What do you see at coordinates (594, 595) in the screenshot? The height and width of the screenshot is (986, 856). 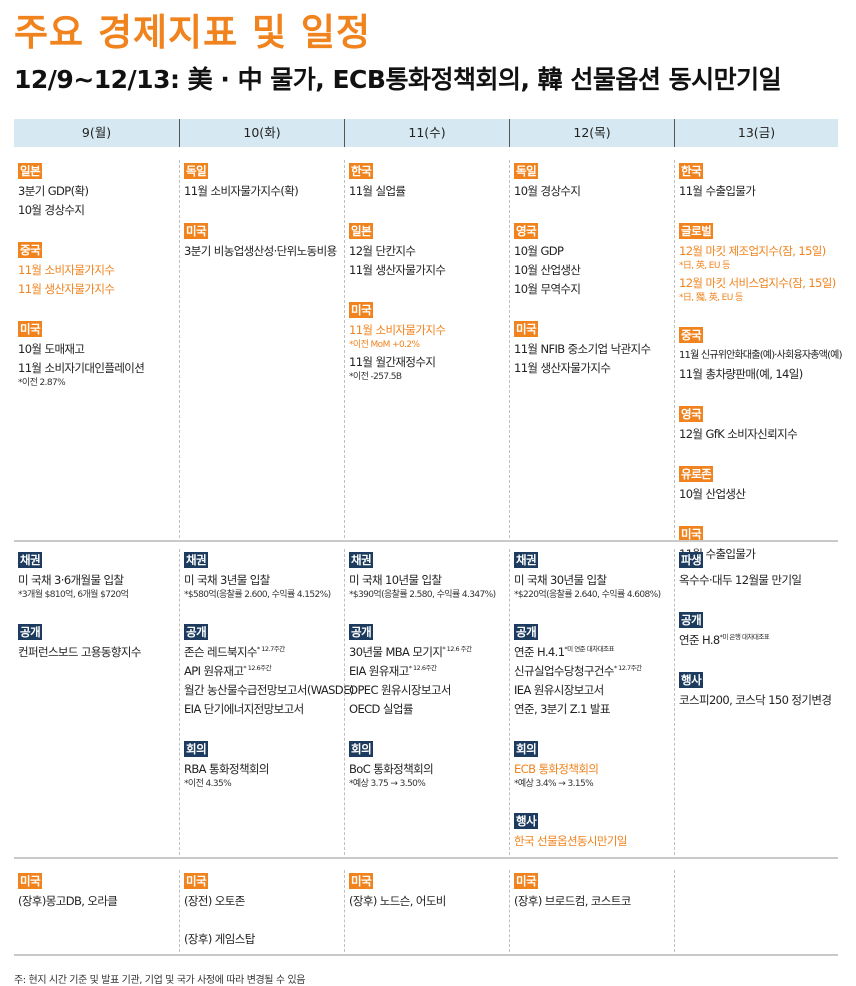 I see `event-note: *$220억(응찰률 2.640, 수익률 4.608%)` at bounding box center [594, 595].